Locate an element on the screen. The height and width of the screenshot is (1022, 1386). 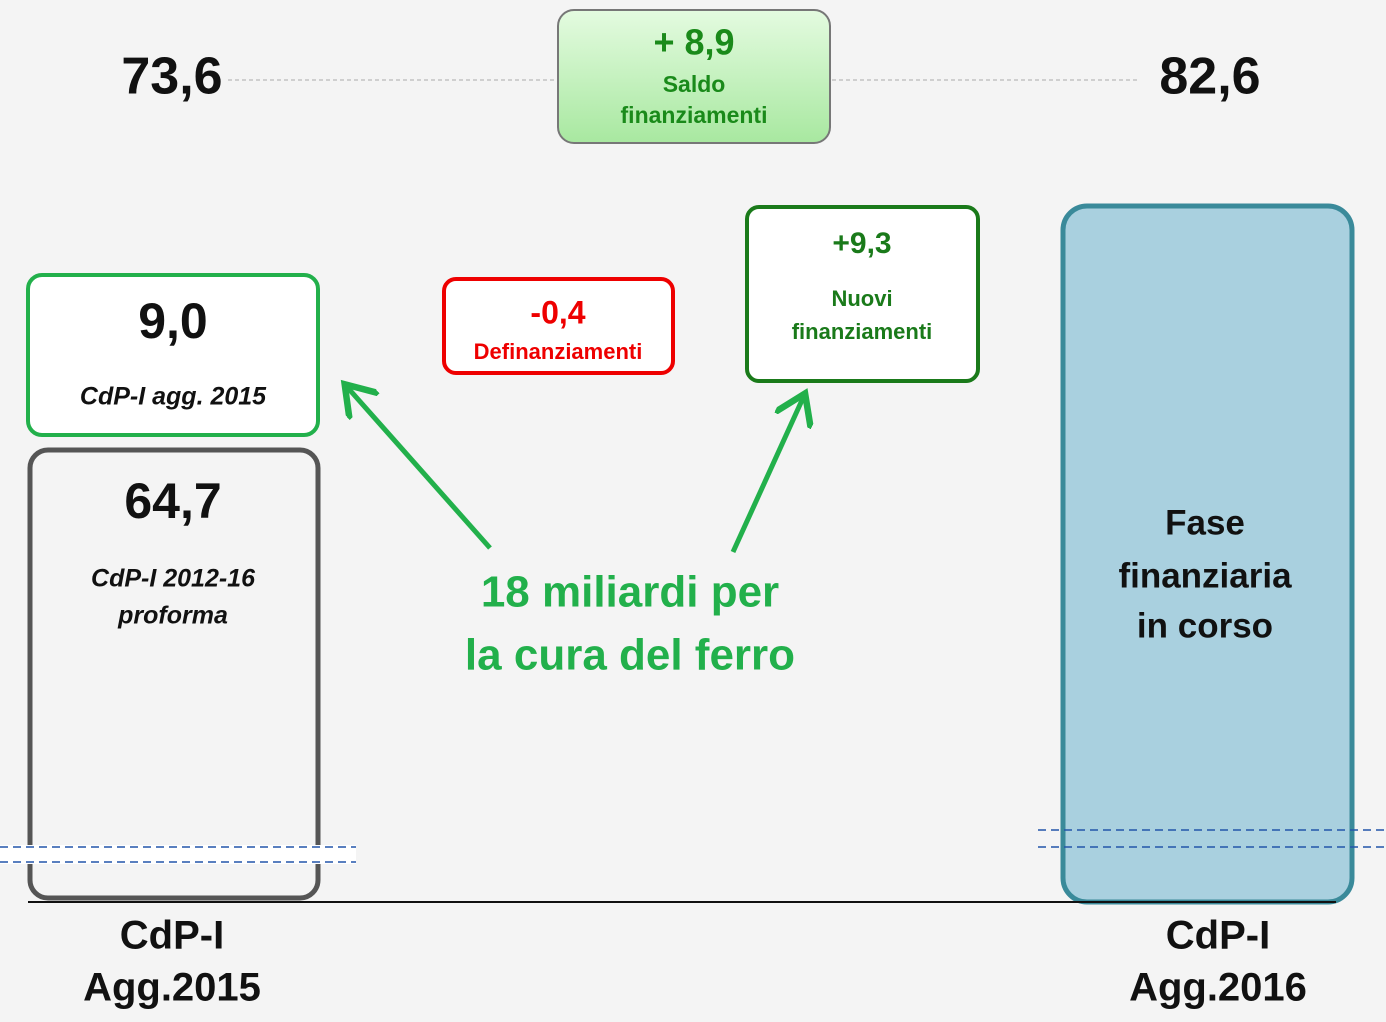
proforma-box is located at coordinates (174, 674).